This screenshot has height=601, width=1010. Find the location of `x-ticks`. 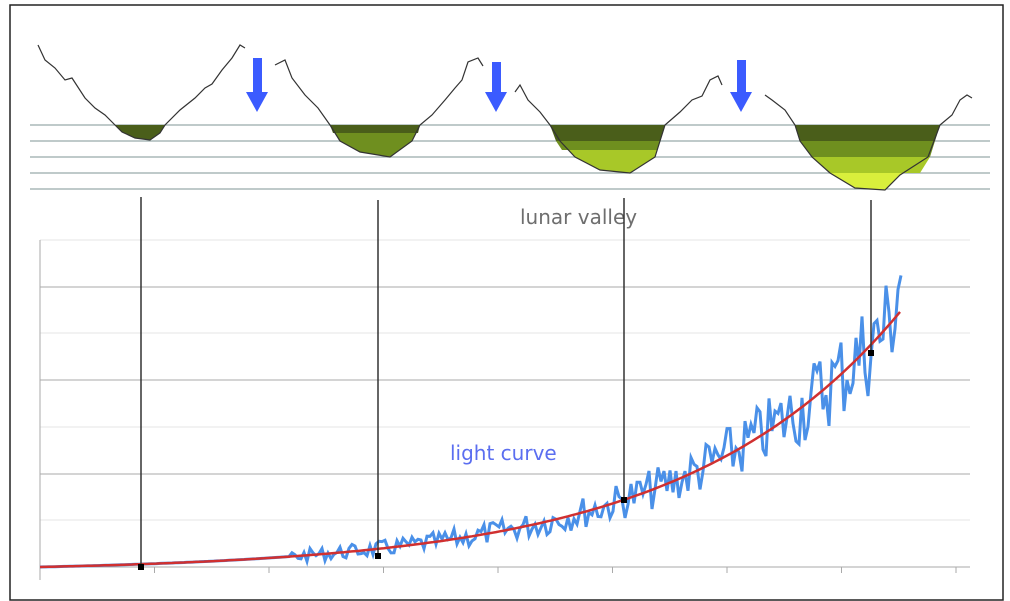

x-ticks is located at coordinates (498, 570).